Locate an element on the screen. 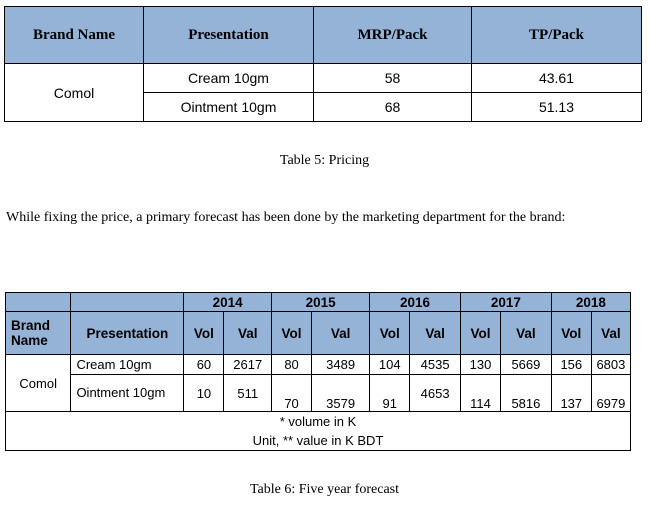 The width and height of the screenshot is (649, 505). footnote-row: * volume in K Unit, ** value in K BDT is located at coordinates (318, 431).